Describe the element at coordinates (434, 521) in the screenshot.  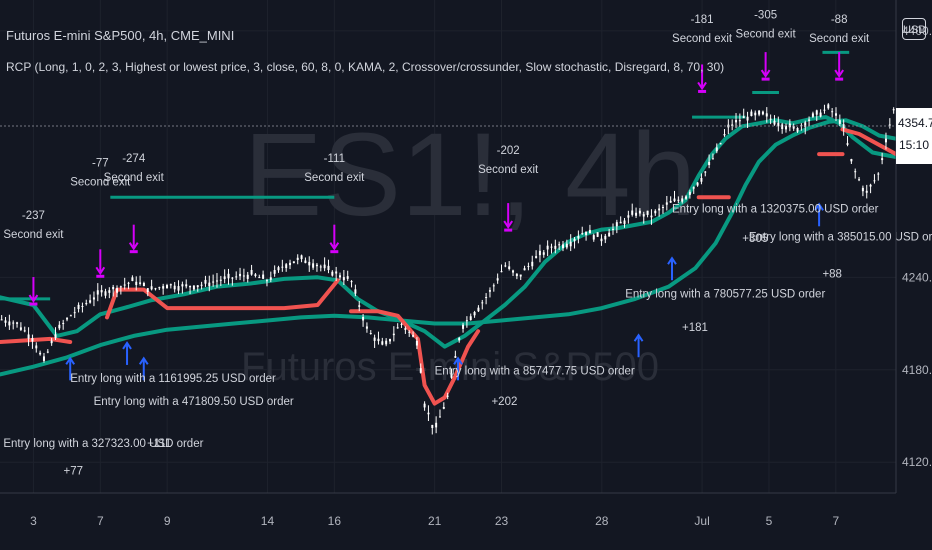
I see `time-axis: 3 7 9 14 16 21 23 28 Jul 5 7` at that location.